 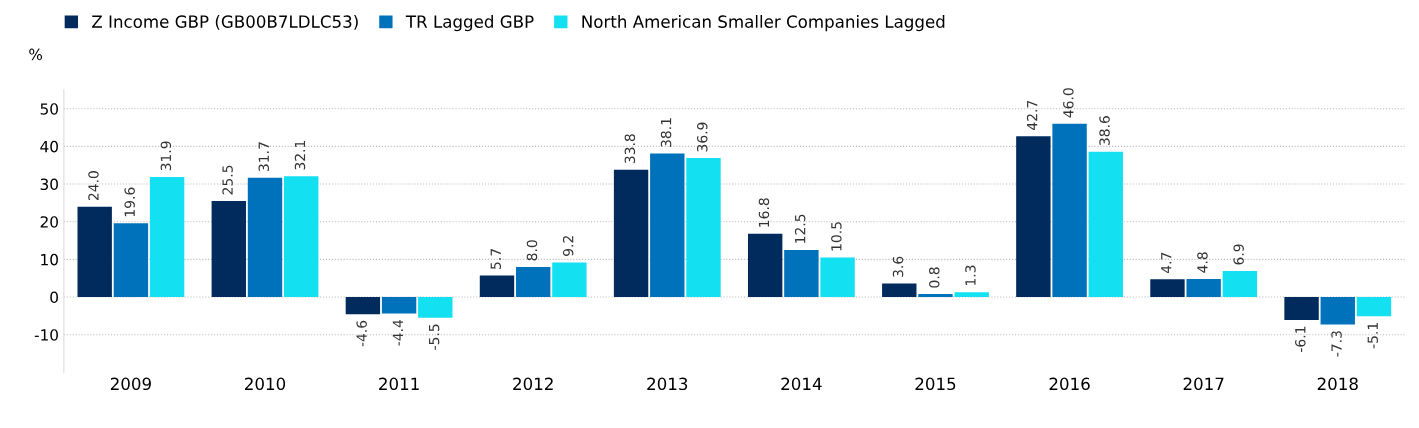 I want to click on x-tick-label: 2011, so click(x=399, y=384).